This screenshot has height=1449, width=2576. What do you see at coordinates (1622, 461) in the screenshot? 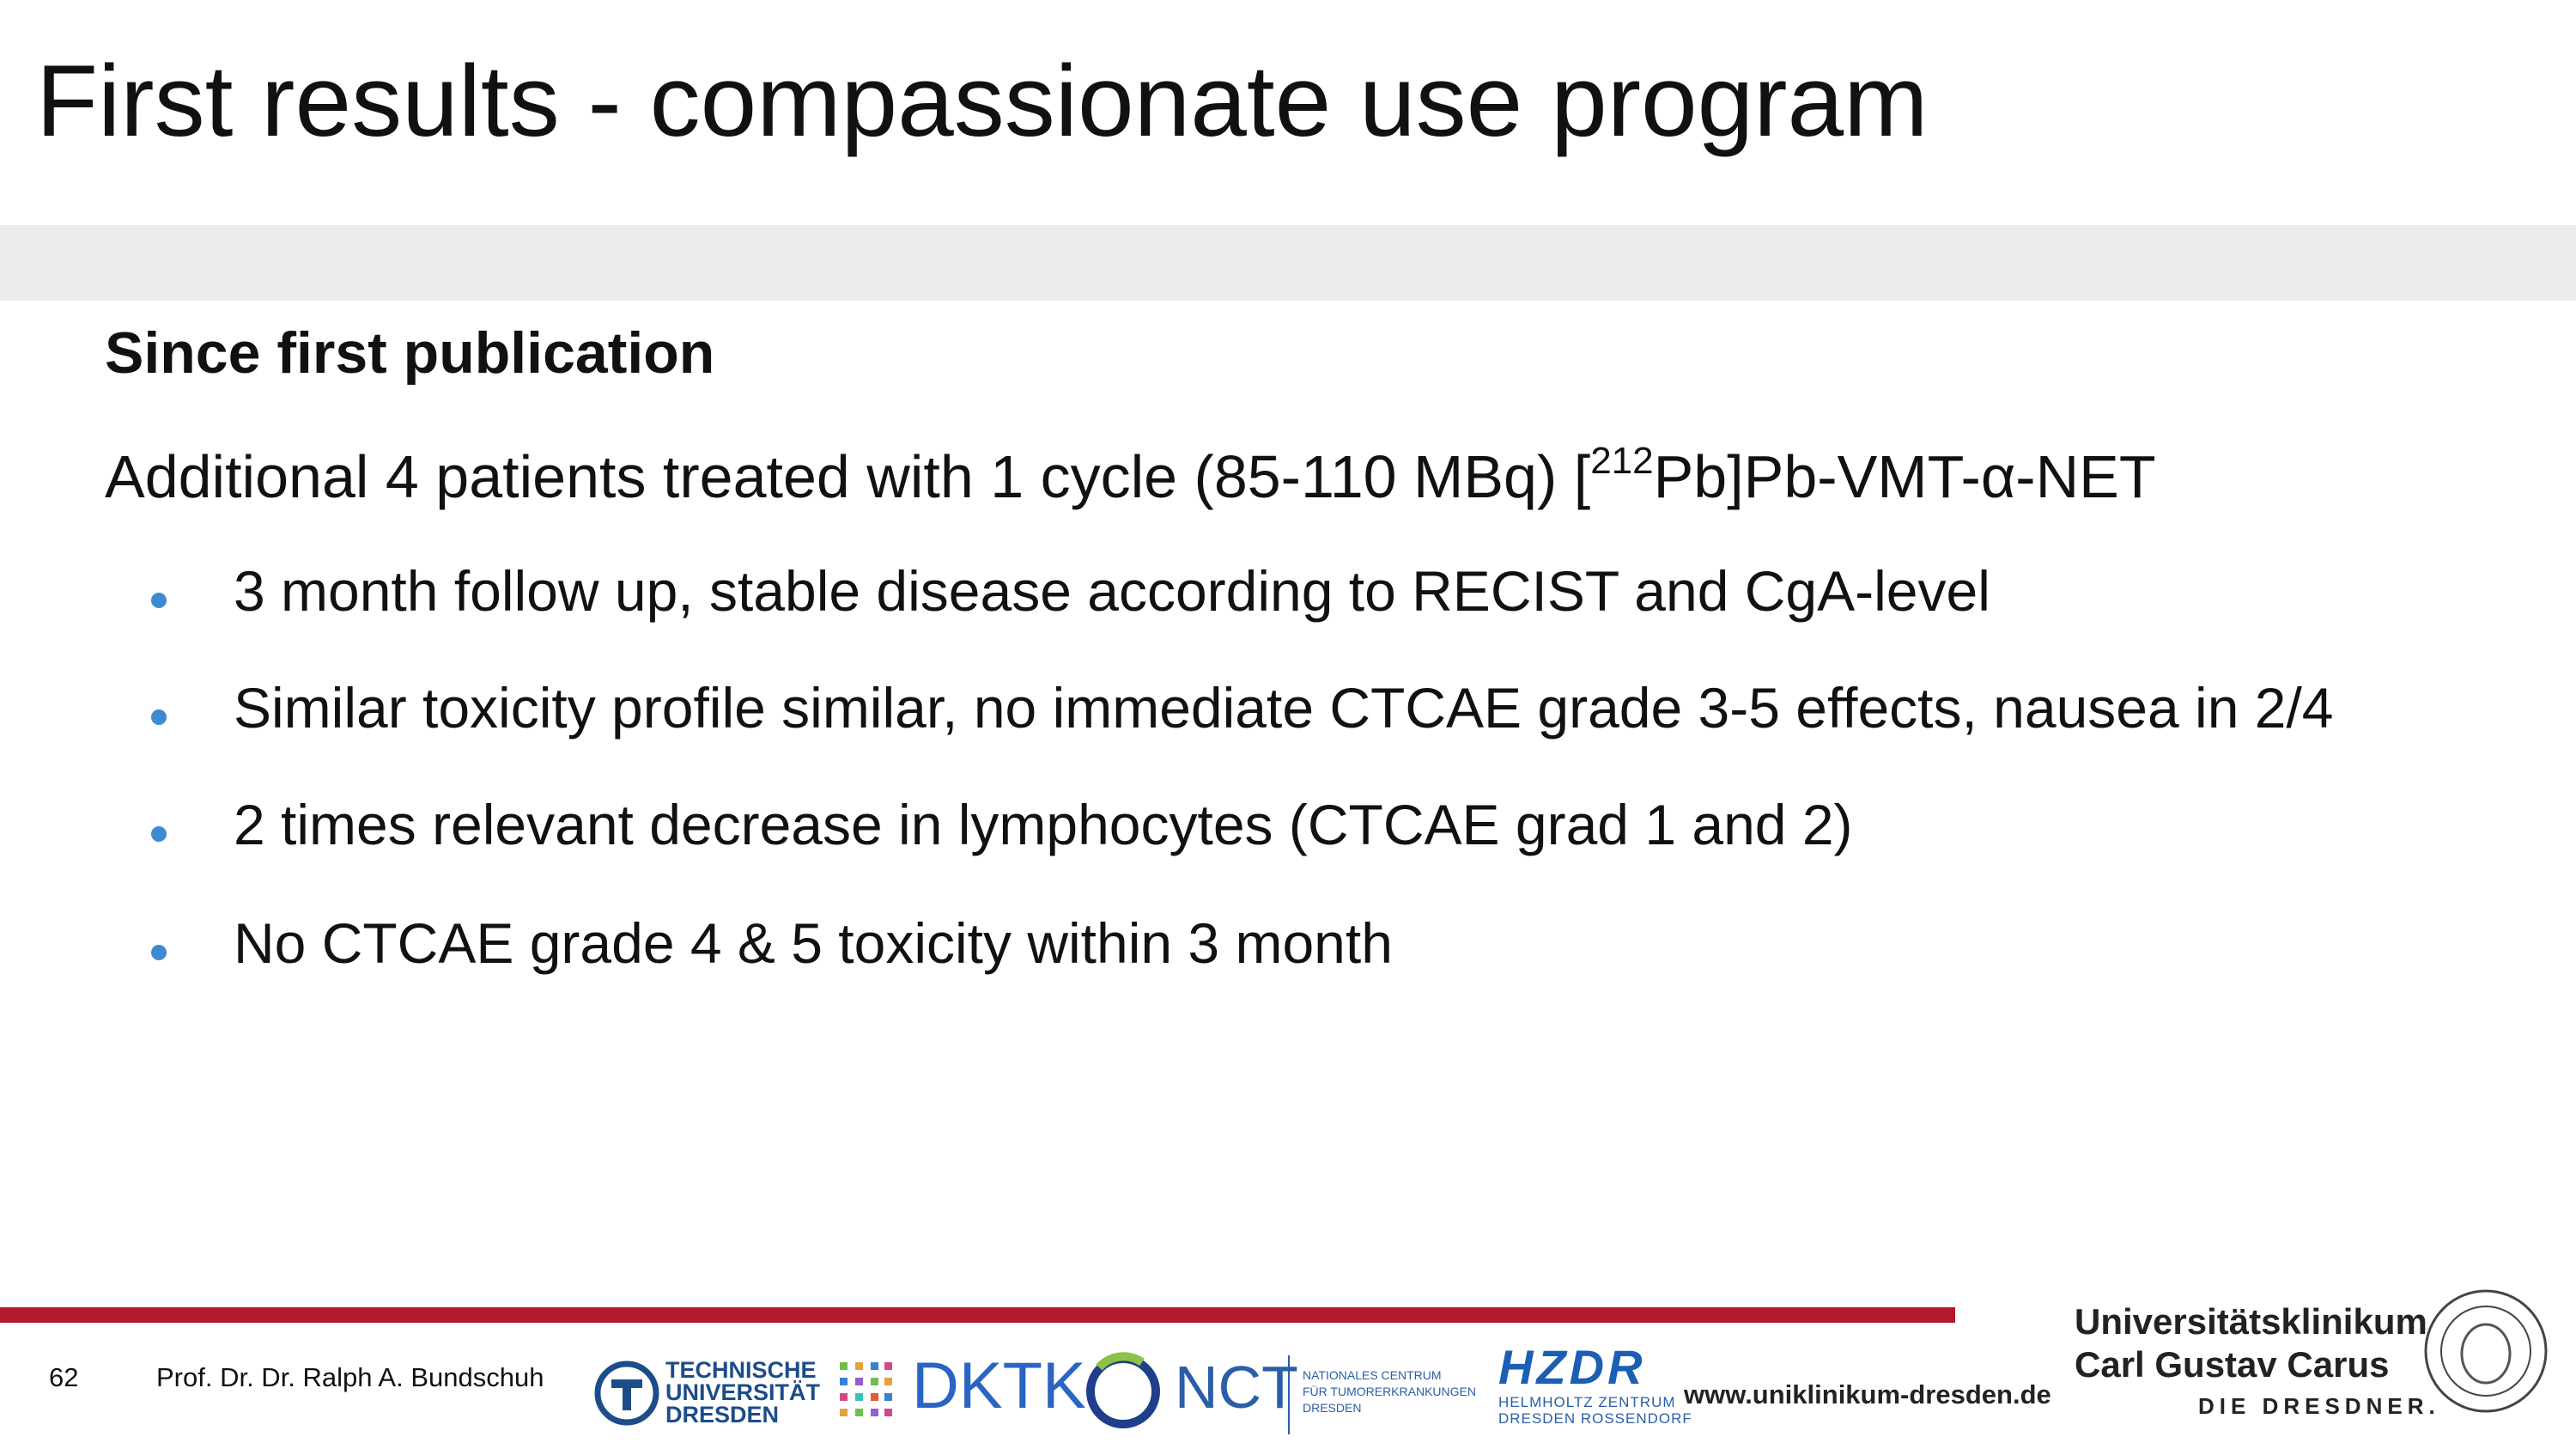
I see `superscript: 212` at bounding box center [1622, 461].